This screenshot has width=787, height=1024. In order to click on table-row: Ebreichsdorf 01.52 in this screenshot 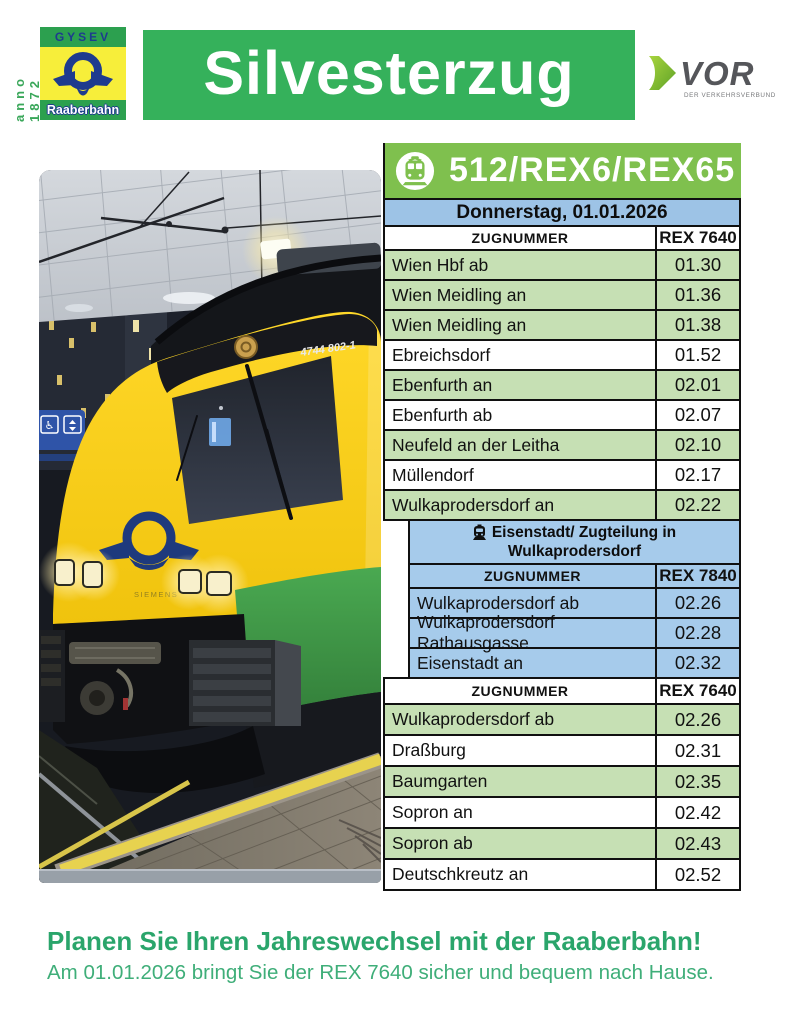, I will do `click(562, 355)`.